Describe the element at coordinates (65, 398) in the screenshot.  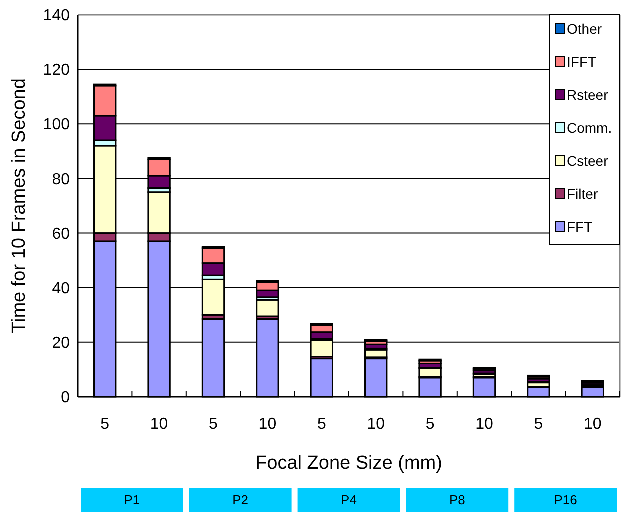
I see `y-tick-label: 0` at that location.